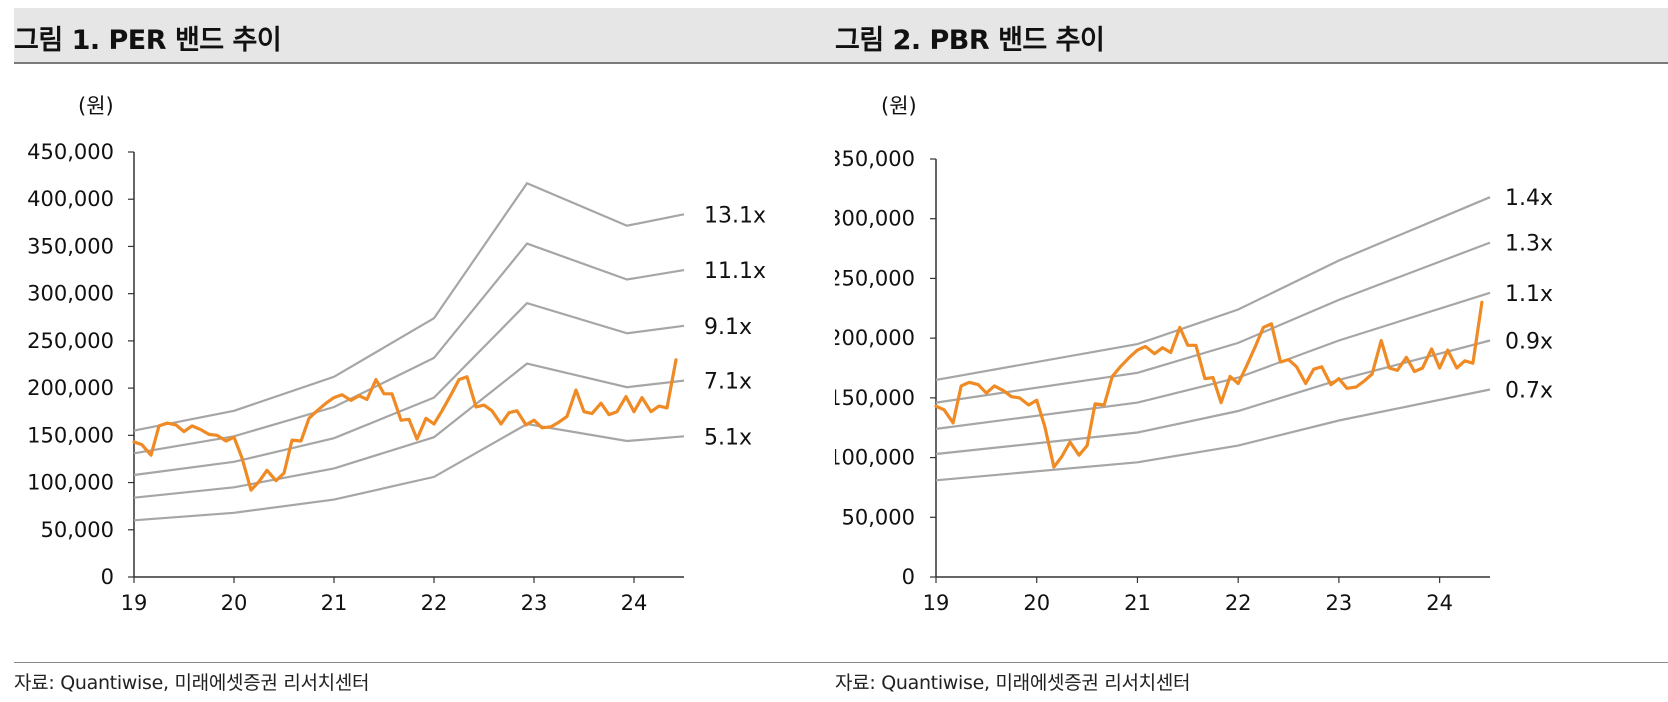  What do you see at coordinates (970, 40) in the screenshot?
I see `figure-title: 그림 2. PBR 밴드 추이` at bounding box center [970, 40].